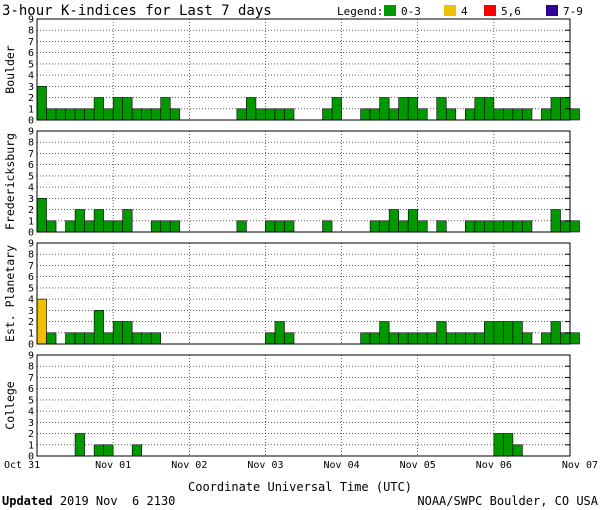 Image resolution: width=600 pixels, height=510 pixels. Describe the element at coordinates (189, 465) in the screenshot. I see `x-tick-label: Nov 02` at that location.